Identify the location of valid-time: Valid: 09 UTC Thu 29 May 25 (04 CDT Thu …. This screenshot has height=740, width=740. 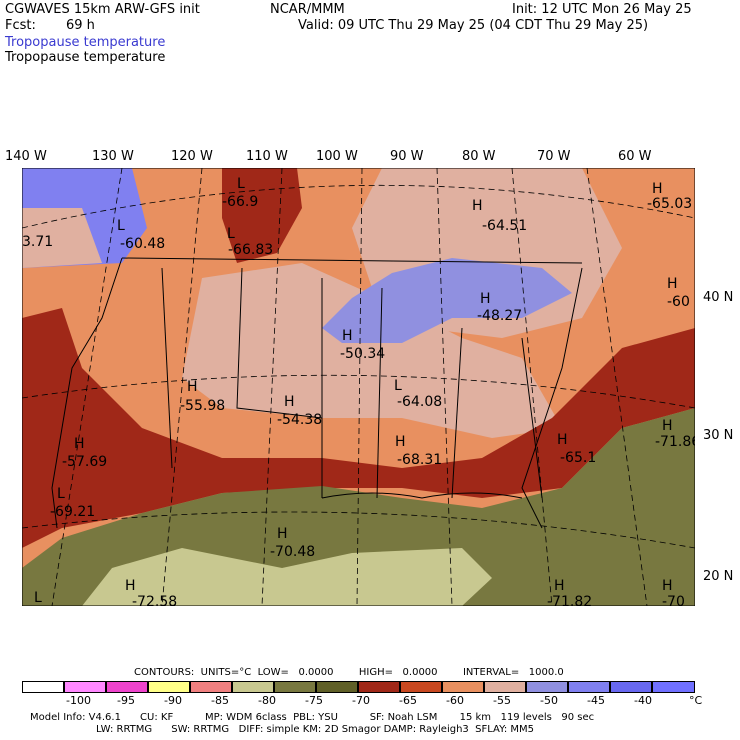
(473, 25).